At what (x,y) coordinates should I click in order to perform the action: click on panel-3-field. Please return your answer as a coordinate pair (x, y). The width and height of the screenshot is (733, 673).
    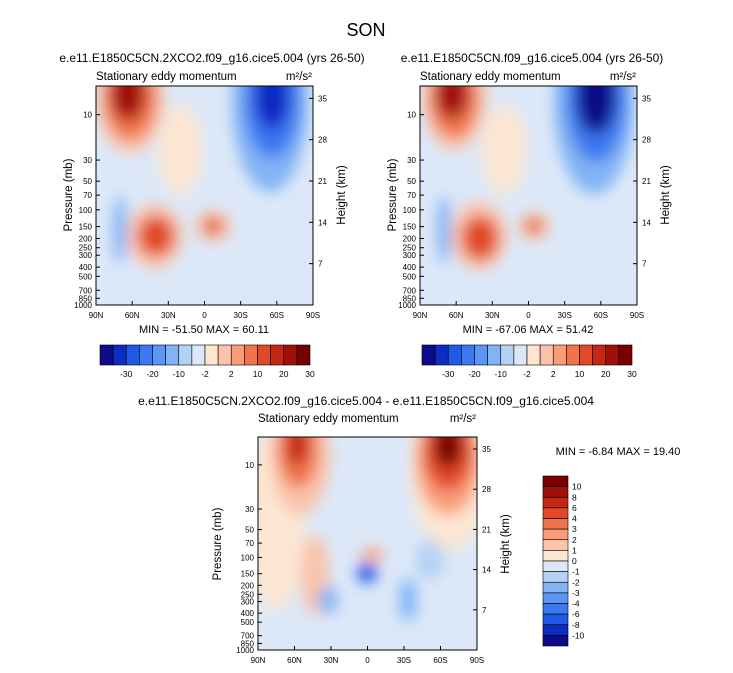
    Looking at the image, I should click on (367, 543).